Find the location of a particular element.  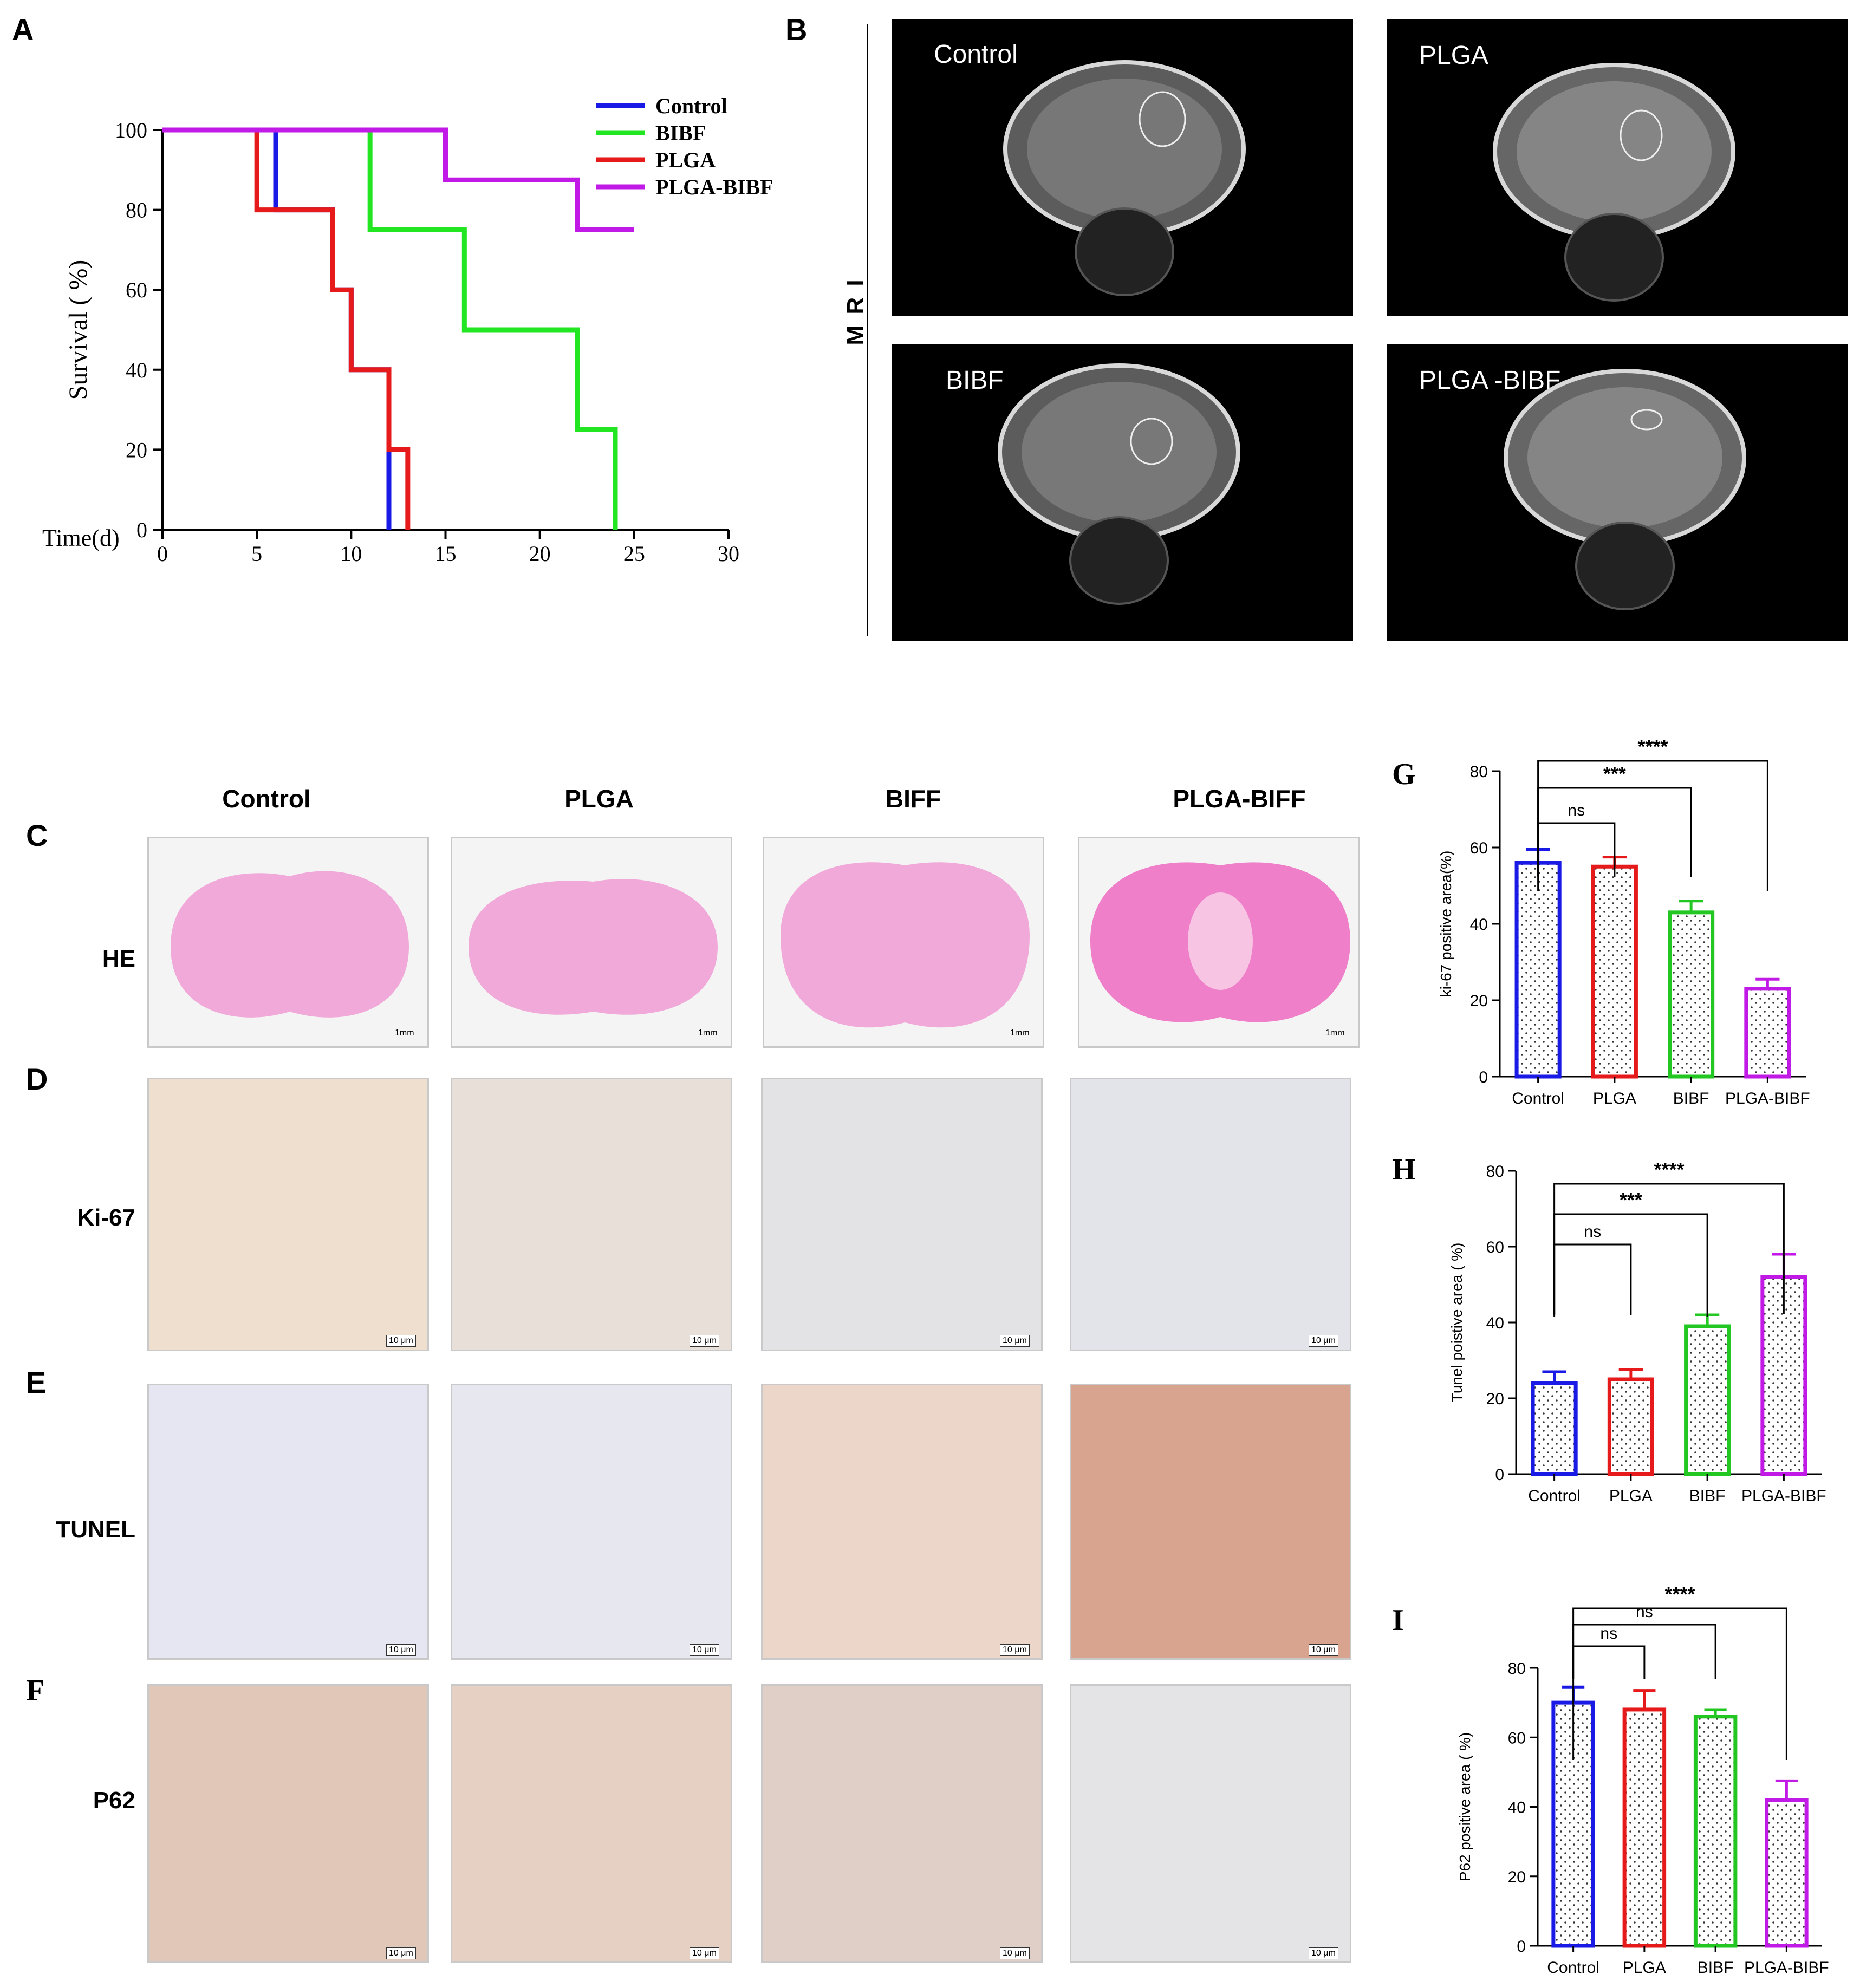

mri-label-bibf: BIBF is located at coordinates (975, 380).